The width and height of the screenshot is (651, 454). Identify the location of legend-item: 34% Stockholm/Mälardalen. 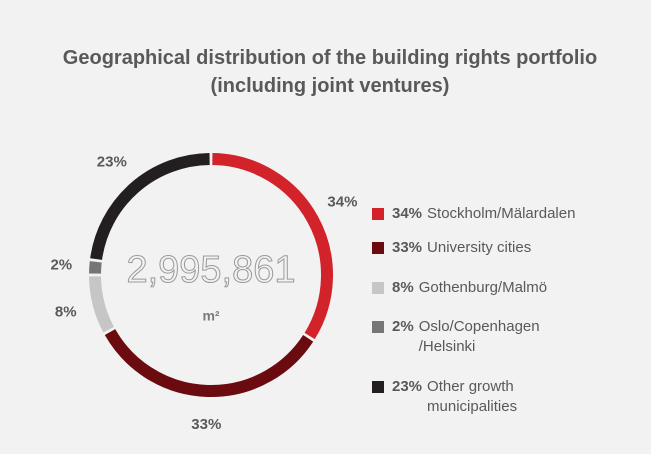
(474, 214).